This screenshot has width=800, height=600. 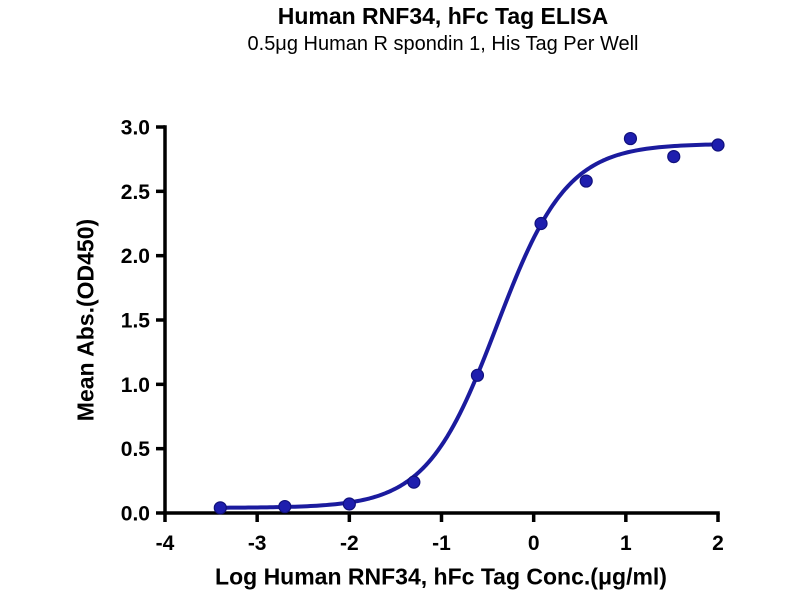 I want to click on y-tick-label: 3.0, so click(x=135, y=128).